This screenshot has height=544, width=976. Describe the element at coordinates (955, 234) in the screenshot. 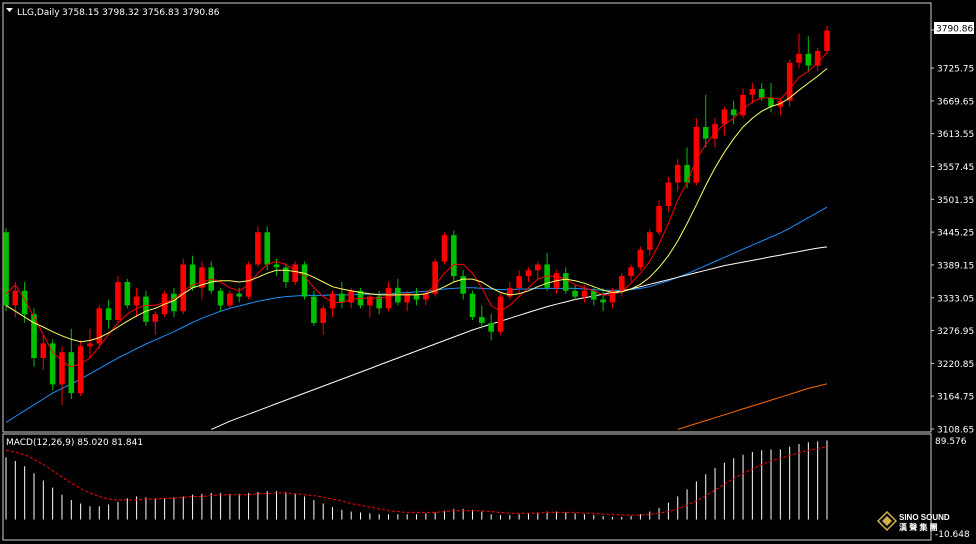

I see `y-tick-label: 3445.25` at that location.